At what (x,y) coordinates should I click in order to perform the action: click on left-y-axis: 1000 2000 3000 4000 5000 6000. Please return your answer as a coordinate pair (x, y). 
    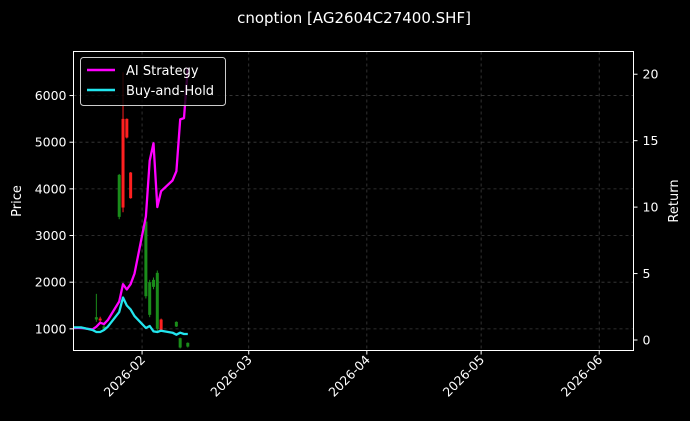
    Looking at the image, I should click on (54, 212).